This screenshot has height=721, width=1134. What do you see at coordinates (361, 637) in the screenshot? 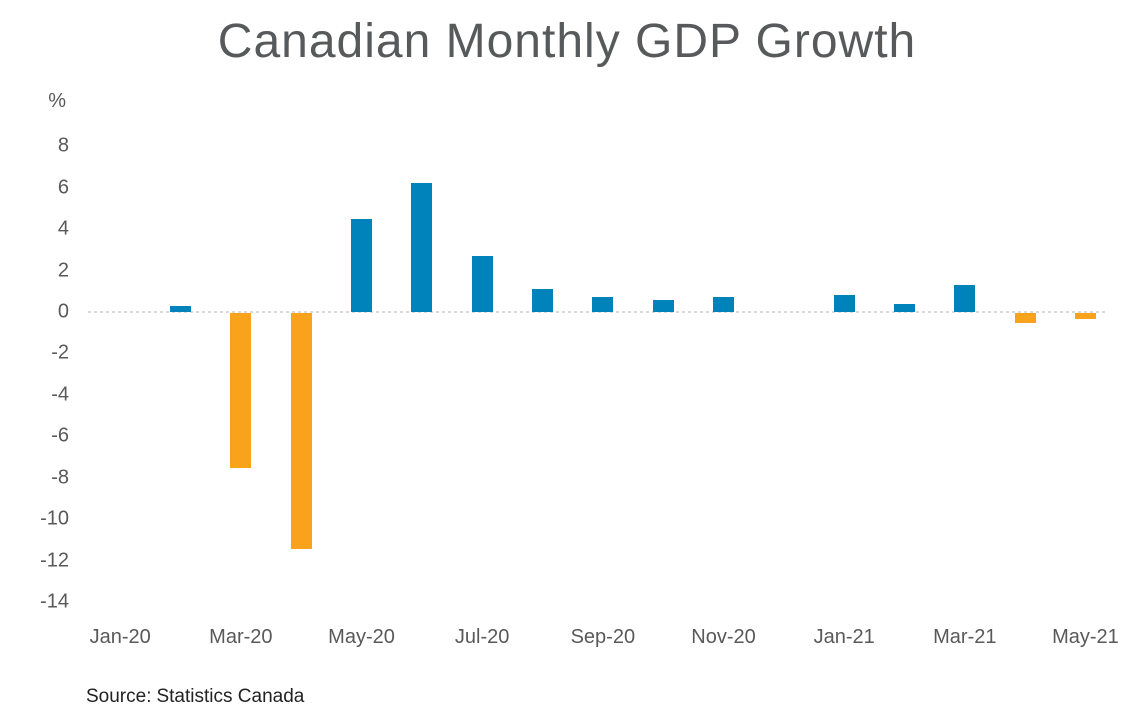
I see `x-tick-may-20: May-20` at bounding box center [361, 637].